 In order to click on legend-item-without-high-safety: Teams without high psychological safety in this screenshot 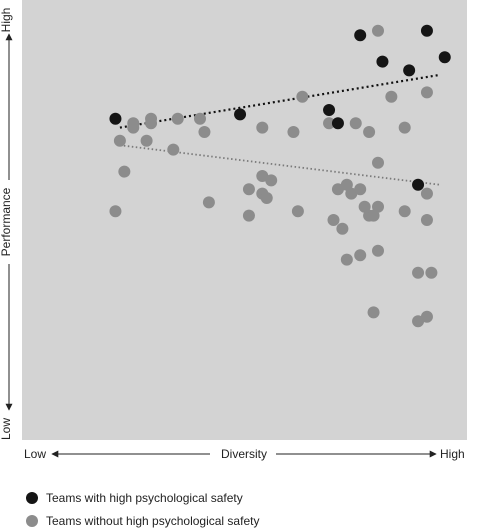, I will do `click(142, 521)`.